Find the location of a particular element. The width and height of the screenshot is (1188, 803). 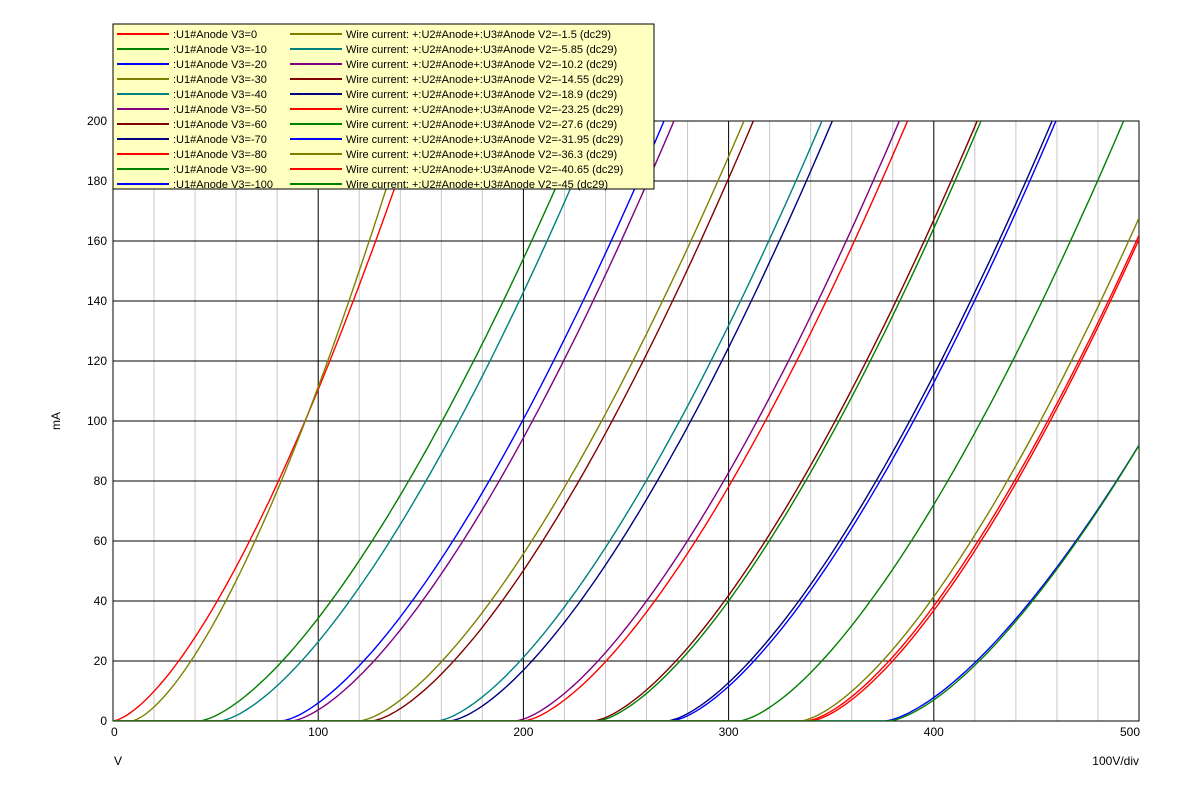

y-tick-label: 100 is located at coordinates (97, 421).